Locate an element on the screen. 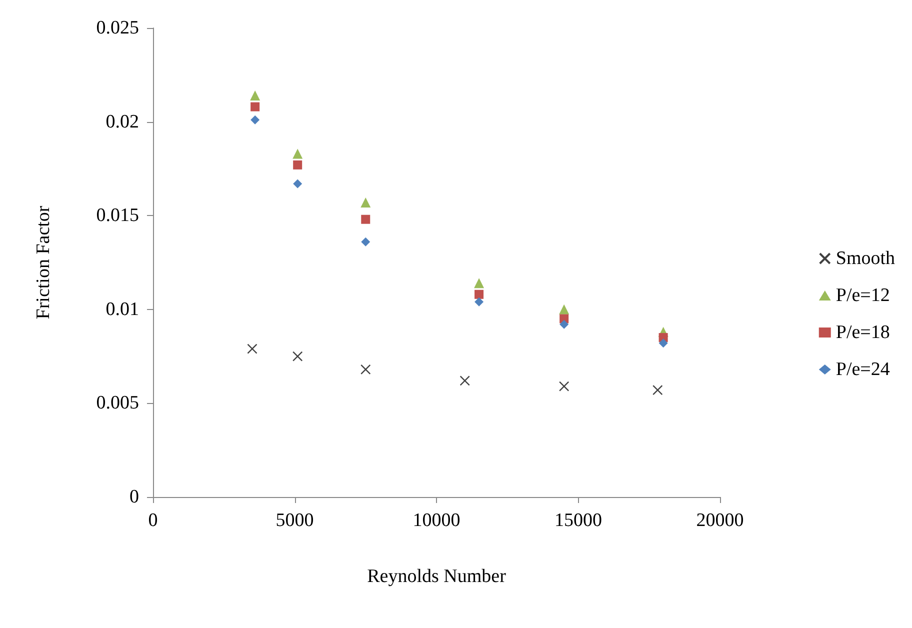  y-axis-title: Friction Factor is located at coordinates (43, 262).